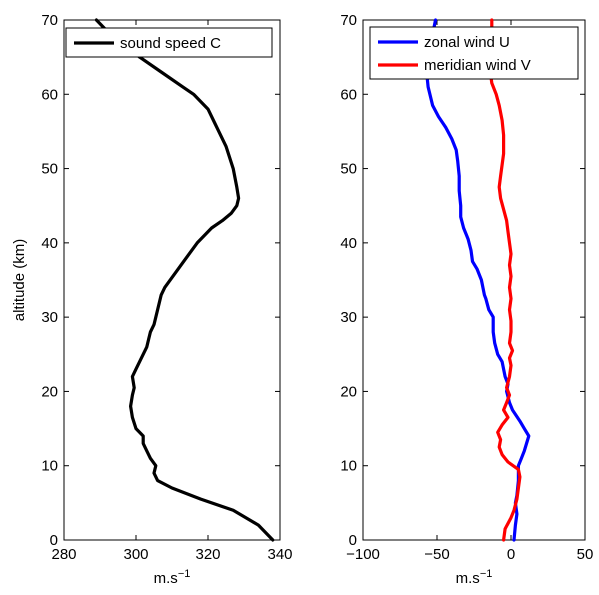  Describe the element at coordinates (19, 280) in the screenshot. I see `y-axis-label: altitude (km)` at that location.